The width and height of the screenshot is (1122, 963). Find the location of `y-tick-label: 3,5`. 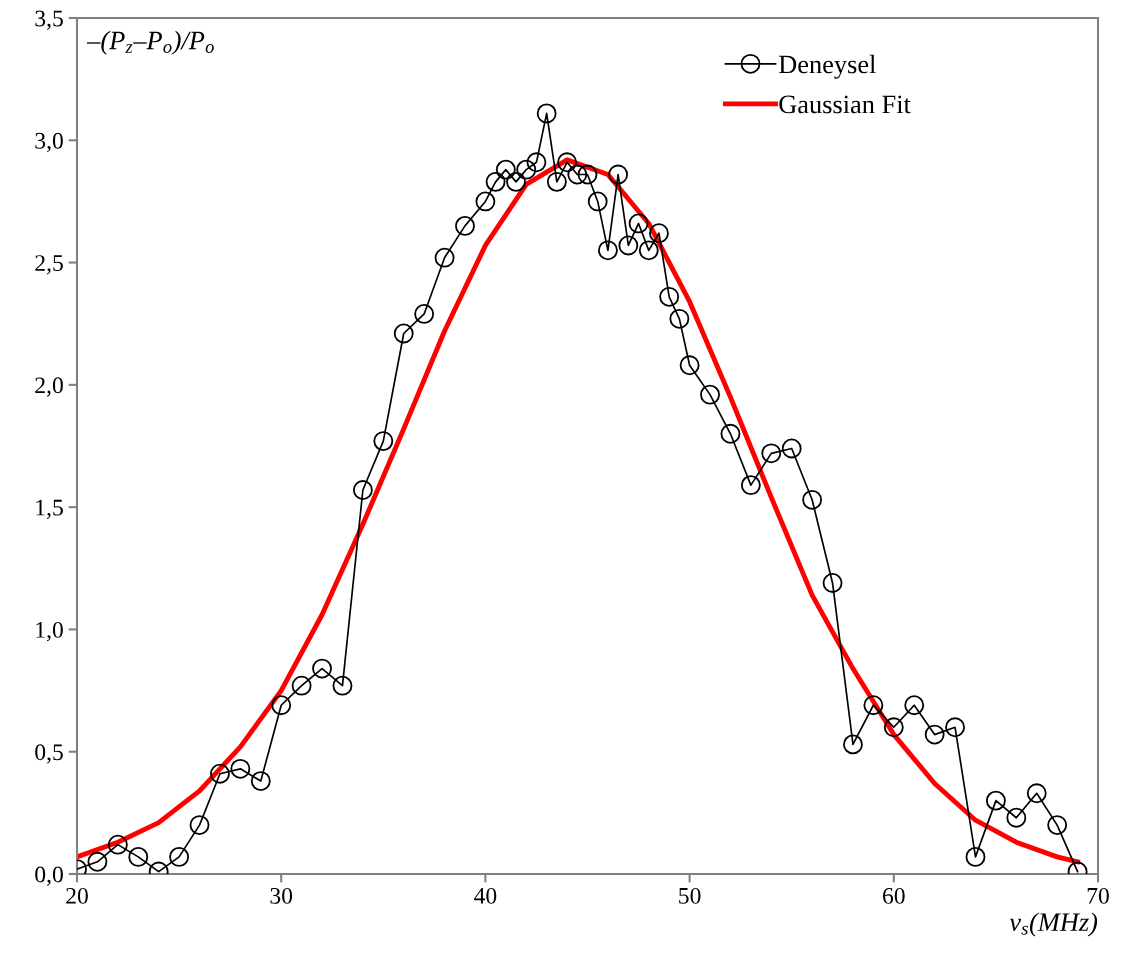

y-tick-label: 3,5 is located at coordinates (49, 20).